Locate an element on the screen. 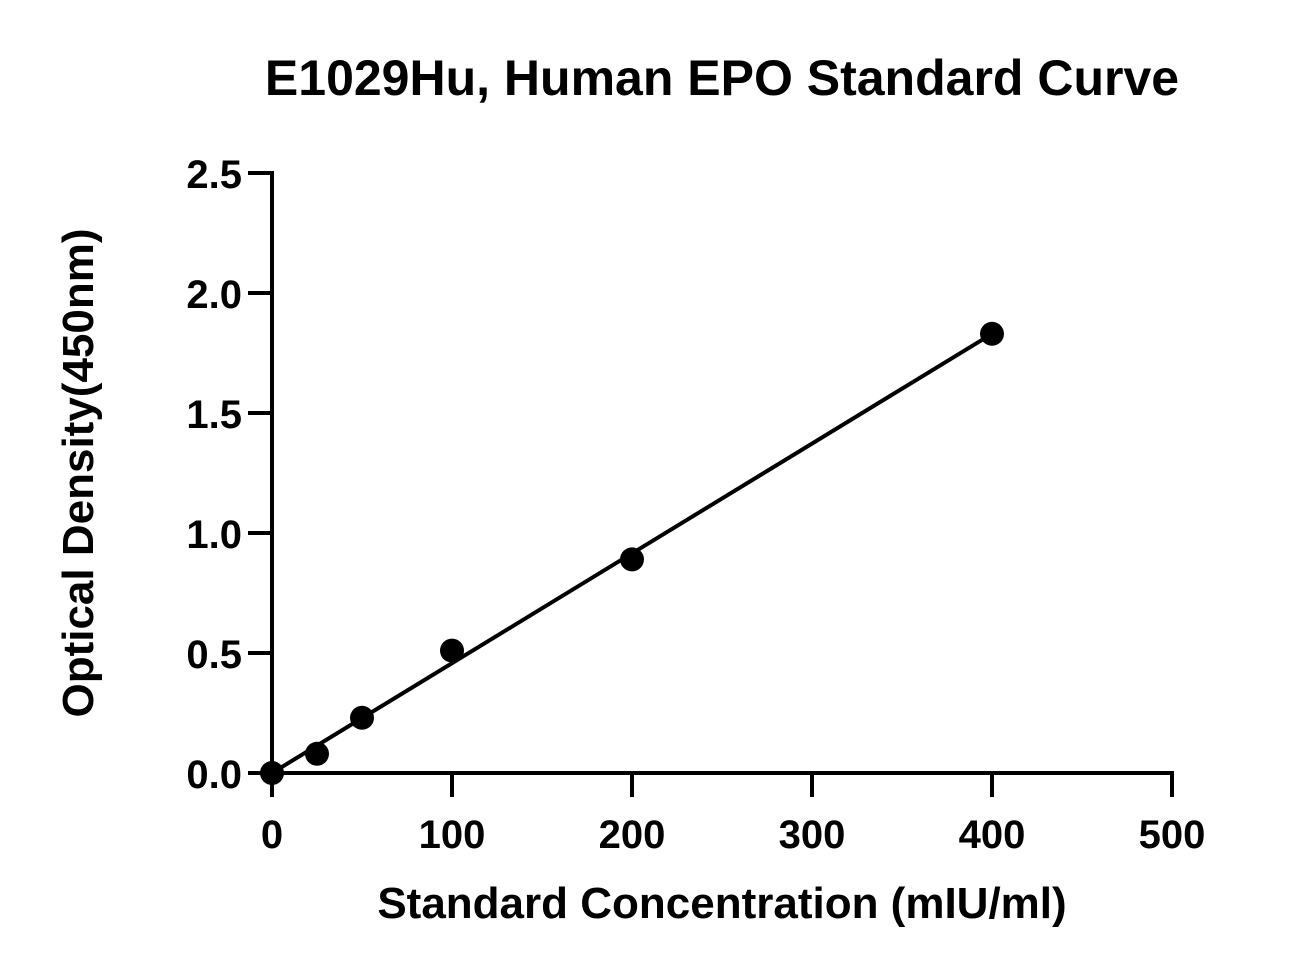 This screenshot has width=1311, height=980. x-tick-label: 400 is located at coordinates (992, 835).